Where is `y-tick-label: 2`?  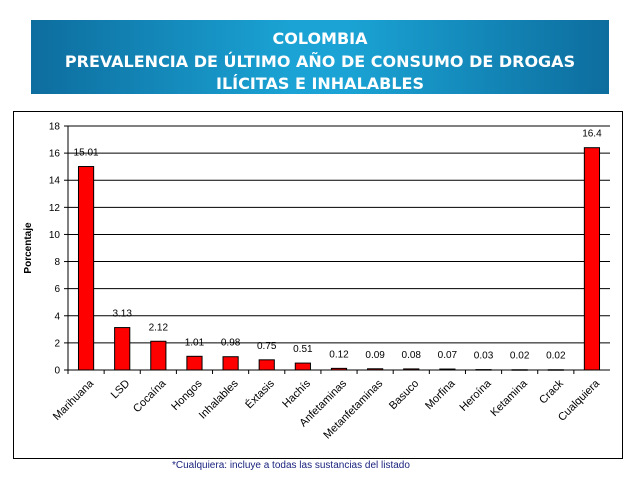 y-tick-label: 2 is located at coordinates (57, 343).